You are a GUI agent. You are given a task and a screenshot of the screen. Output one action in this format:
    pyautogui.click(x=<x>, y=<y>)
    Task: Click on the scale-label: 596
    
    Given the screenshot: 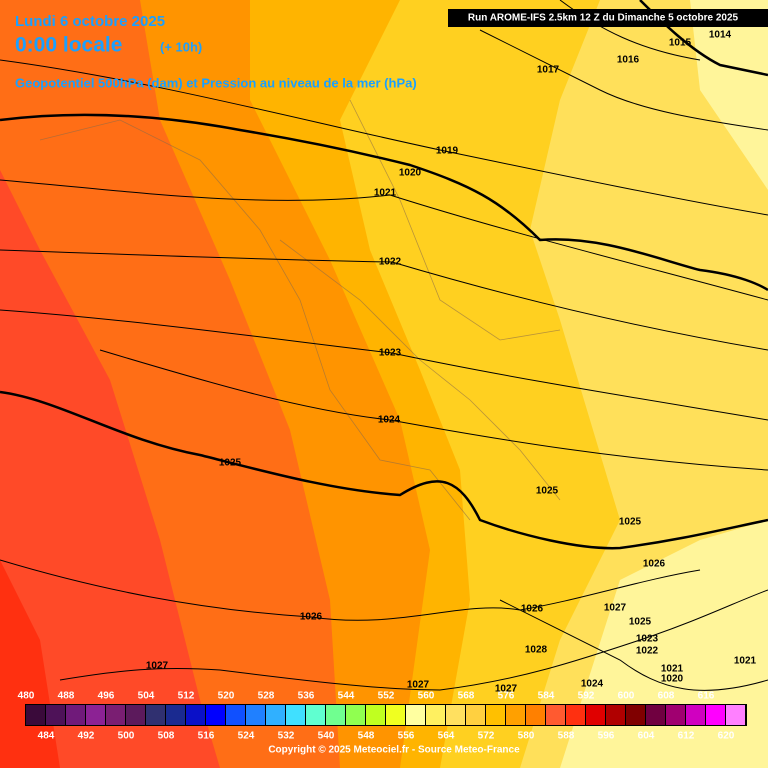 What is the action you would take?
    pyautogui.click(x=606, y=736)
    